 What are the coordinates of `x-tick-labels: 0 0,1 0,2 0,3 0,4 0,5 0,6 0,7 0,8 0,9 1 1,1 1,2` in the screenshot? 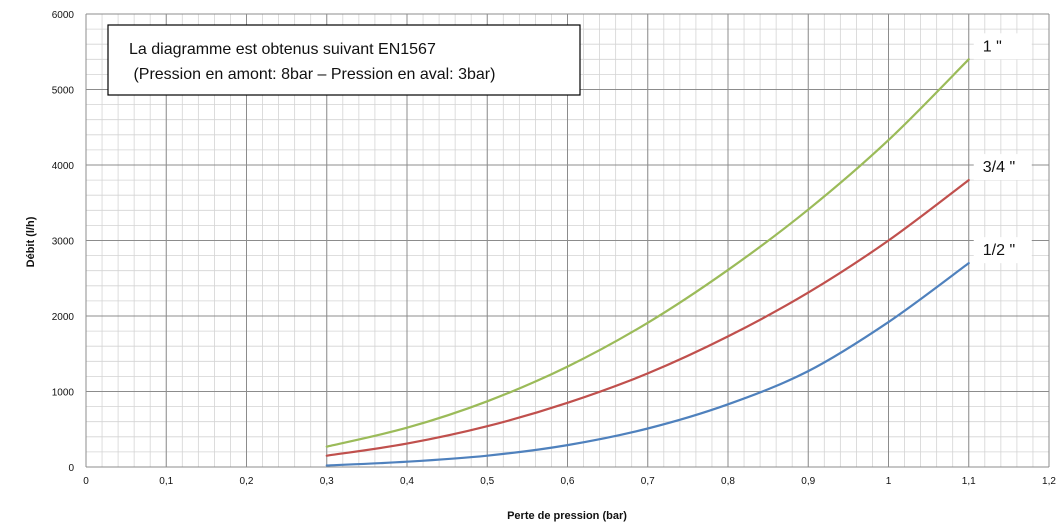 It's located at (569, 481).